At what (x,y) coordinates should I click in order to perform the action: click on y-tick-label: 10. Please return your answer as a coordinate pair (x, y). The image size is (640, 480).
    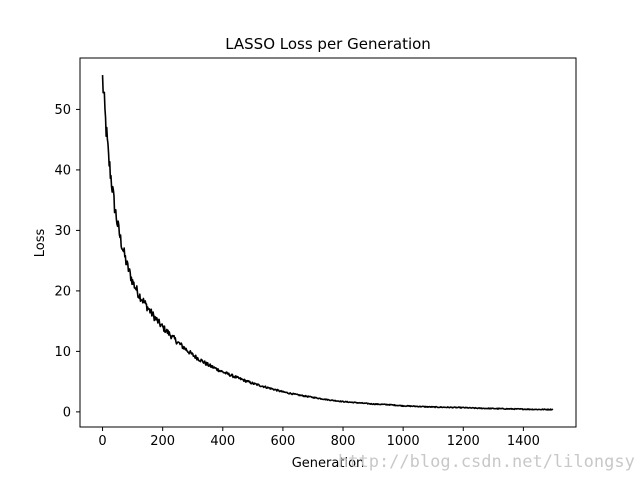
    Looking at the image, I should click on (62, 352).